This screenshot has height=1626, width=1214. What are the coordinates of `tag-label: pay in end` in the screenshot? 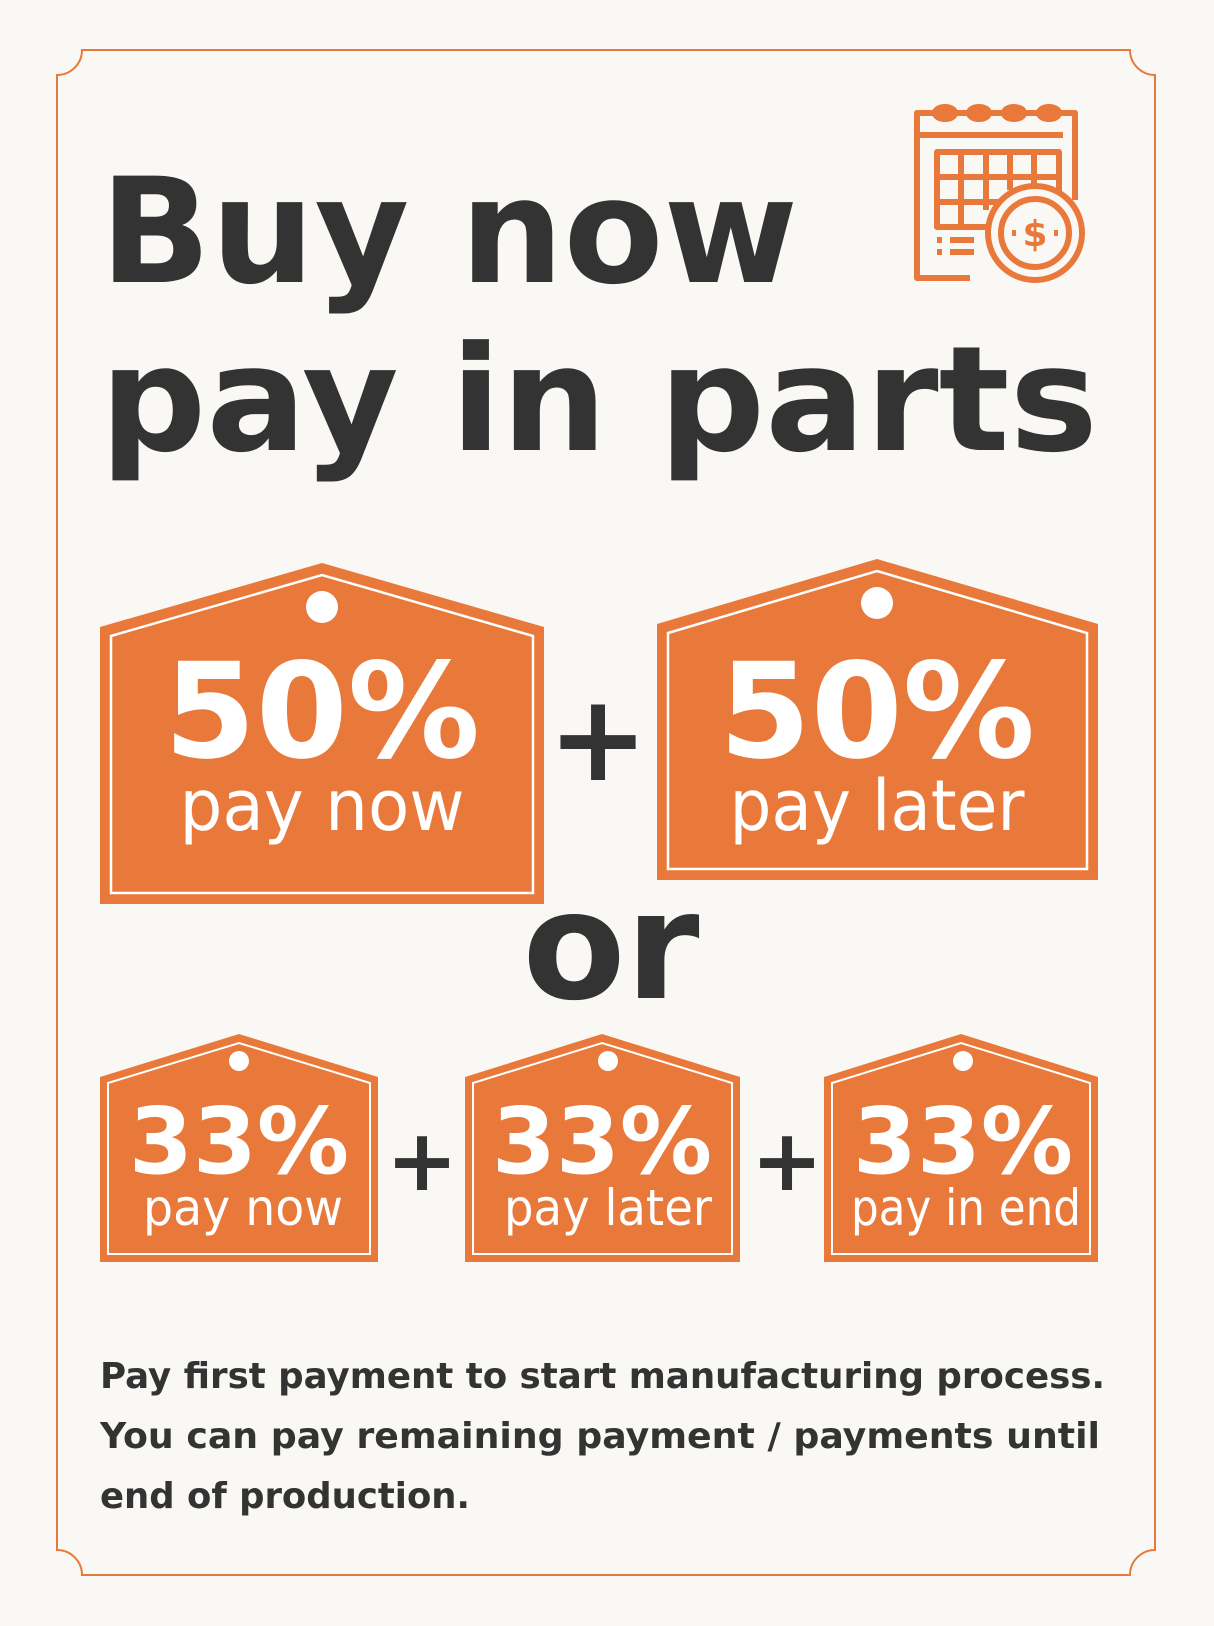 It's located at (966, 1208).